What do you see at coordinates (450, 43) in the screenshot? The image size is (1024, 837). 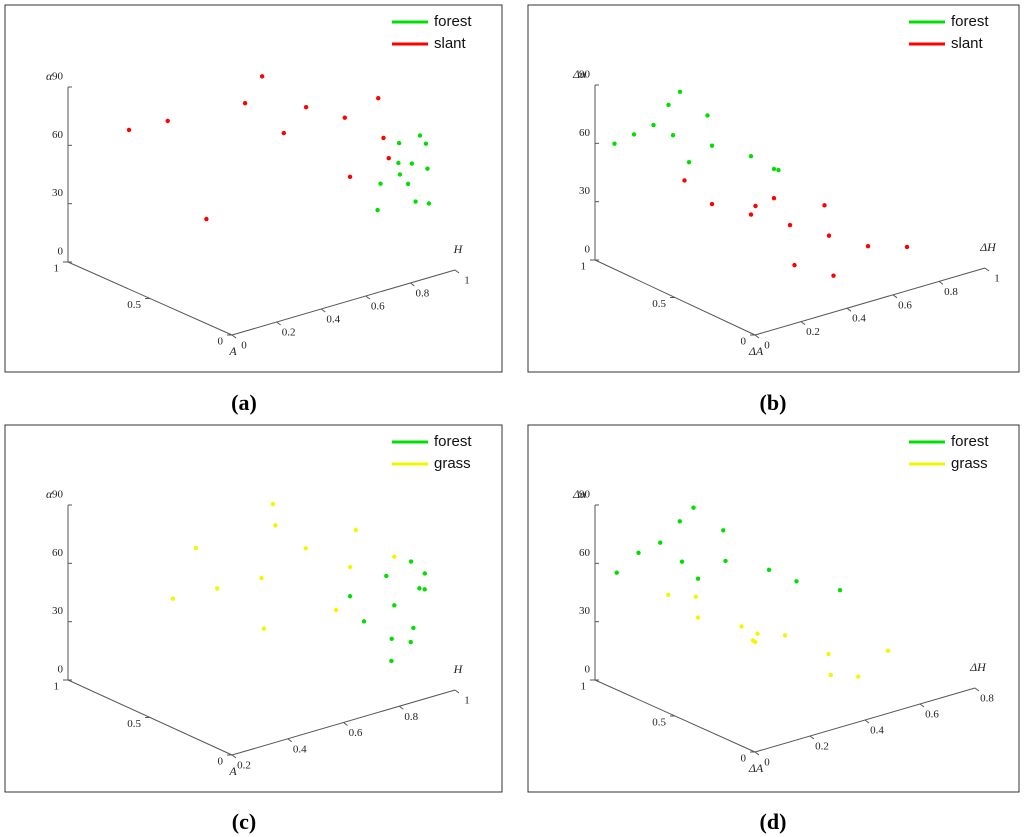 I see `legend-label: slant` at bounding box center [450, 43].